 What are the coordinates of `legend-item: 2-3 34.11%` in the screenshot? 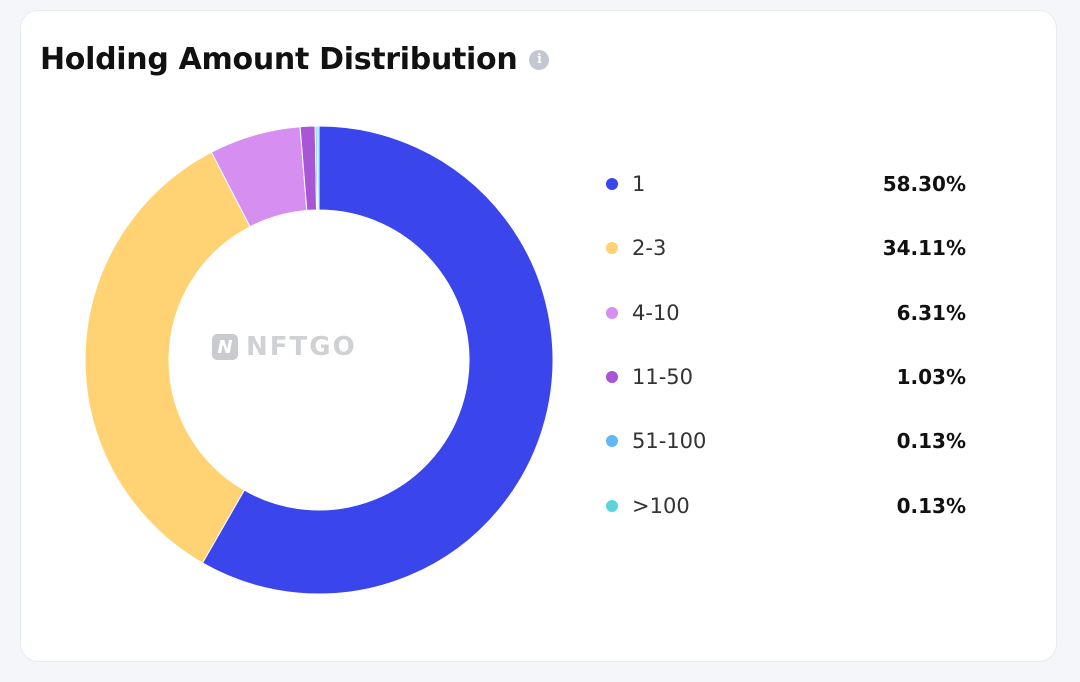 It's located at (785, 248).